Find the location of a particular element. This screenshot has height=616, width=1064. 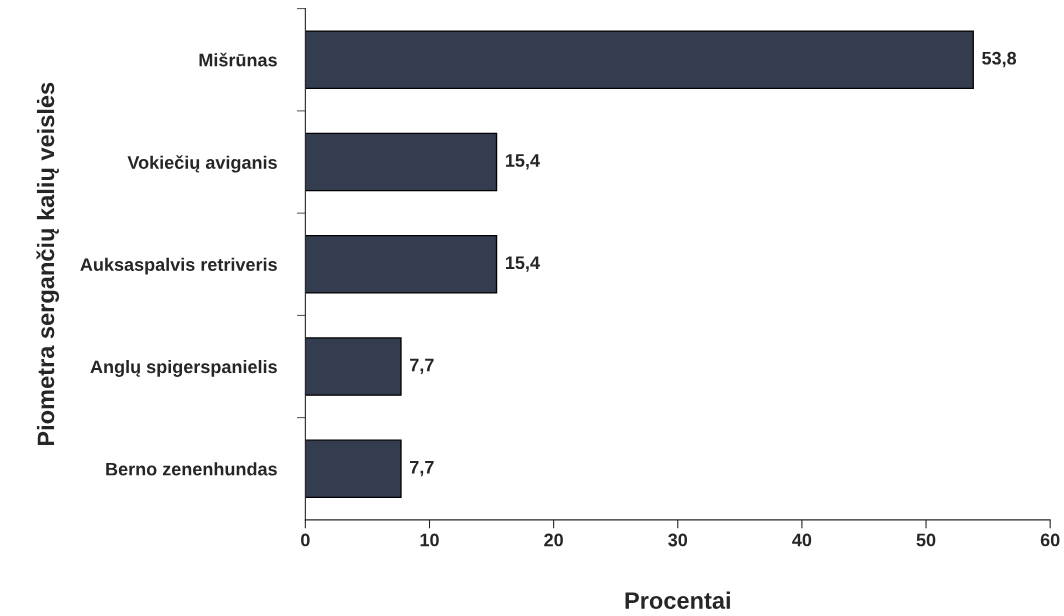

y-tick-label: Auksaspalvis retriveris is located at coordinates (178, 266).